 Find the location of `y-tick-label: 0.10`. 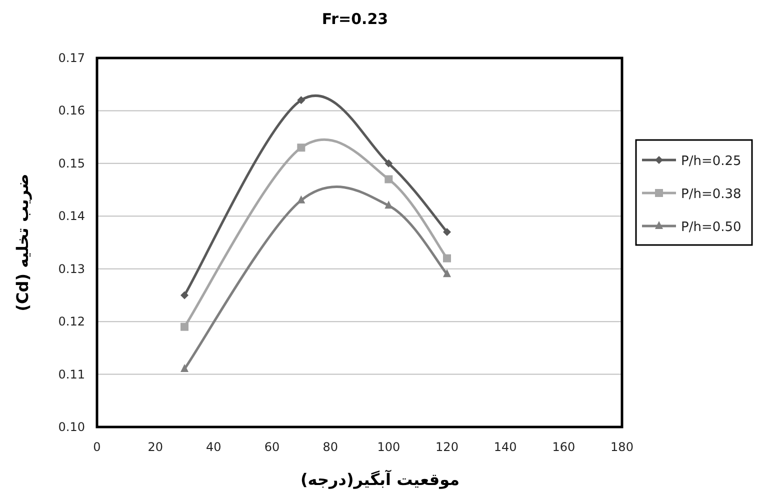

y-tick-label: 0.10 is located at coordinates (71, 427).